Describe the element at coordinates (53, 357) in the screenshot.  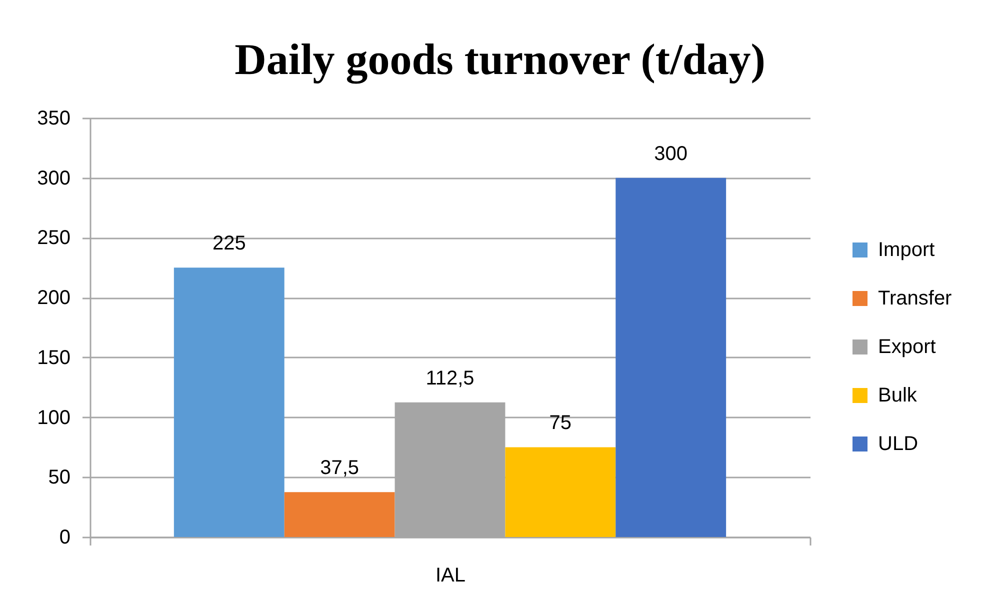
I see `y-tick-label: 150` at that location.